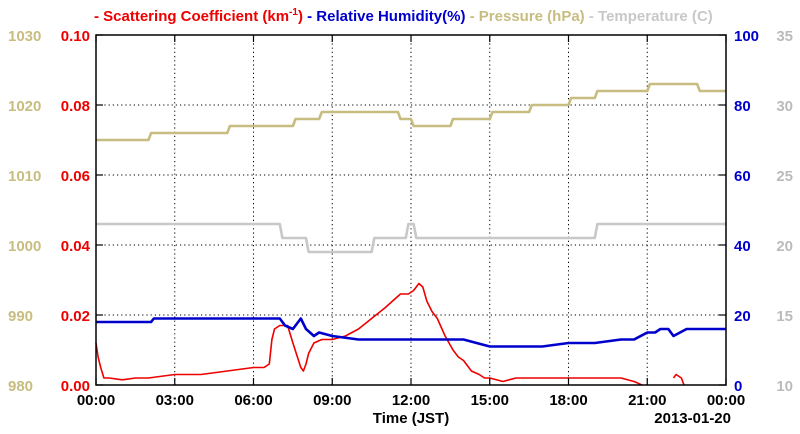 Image resolution: width=800 pixels, height=434 pixels. I want to click on humidity-tick-label: 60, so click(742, 176).